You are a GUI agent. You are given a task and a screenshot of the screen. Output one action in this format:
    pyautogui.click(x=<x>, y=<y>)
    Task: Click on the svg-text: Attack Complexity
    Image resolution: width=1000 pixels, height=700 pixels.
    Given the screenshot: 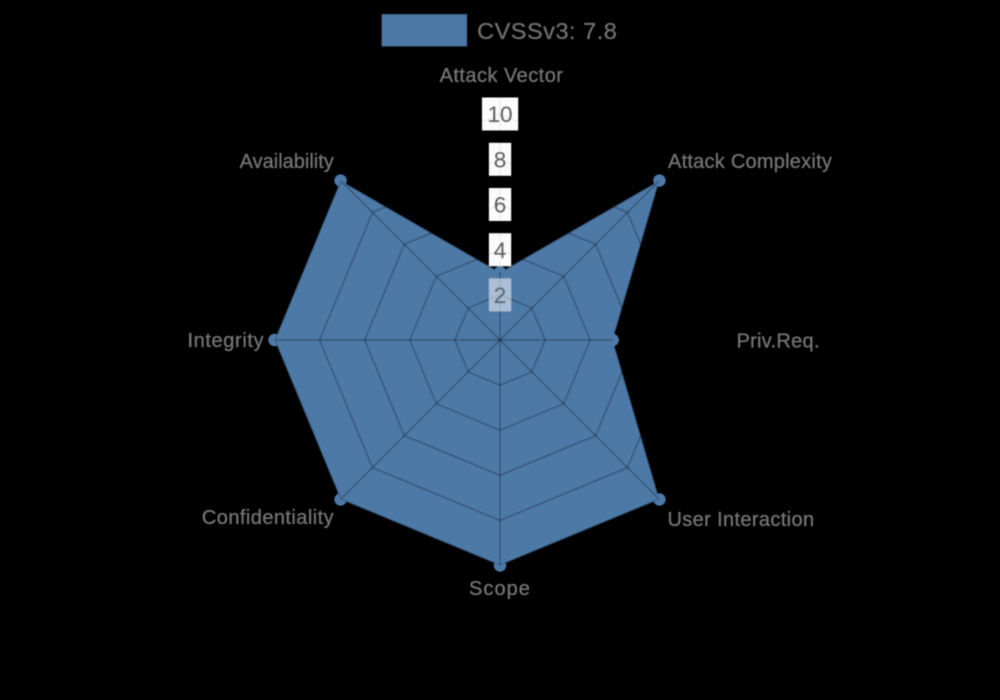 What is the action you would take?
    pyautogui.click(x=750, y=162)
    